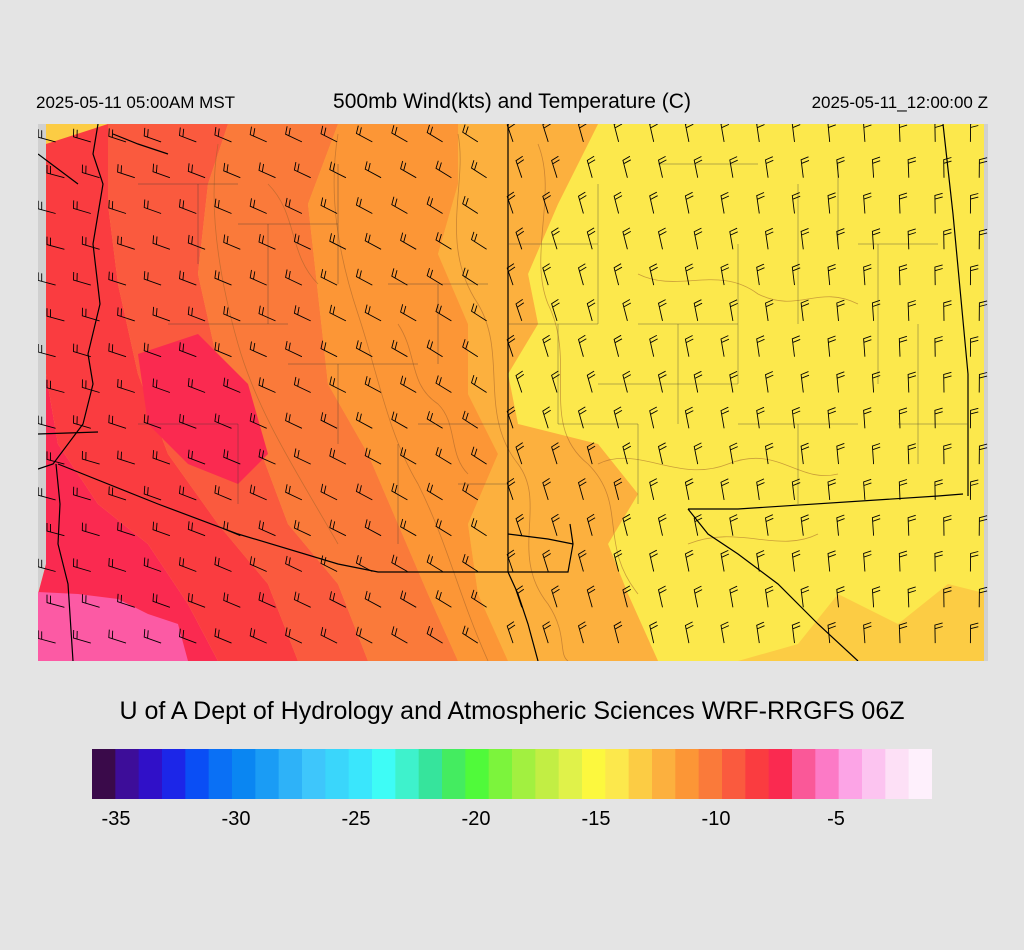  I want to click on colorbar-tick-labels: -35 -30 -25 -20 -15 -10 -5, so click(512, 823).